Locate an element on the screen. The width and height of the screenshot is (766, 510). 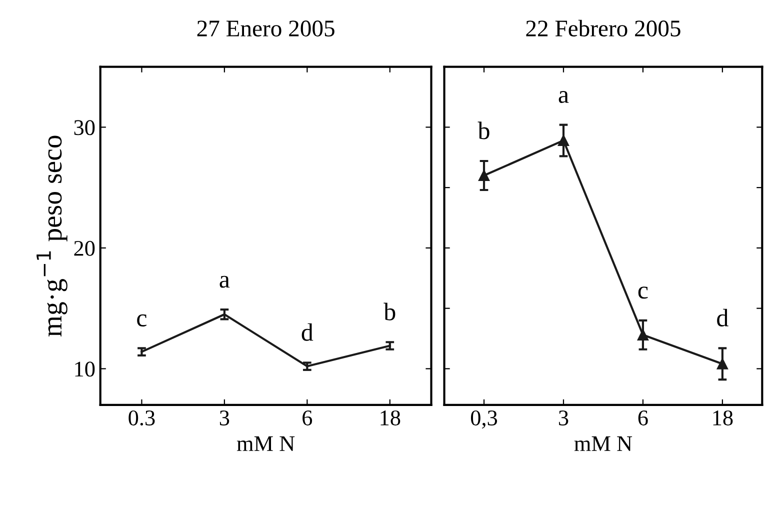
y-tick-label: 30 is located at coordinates (84, 128).